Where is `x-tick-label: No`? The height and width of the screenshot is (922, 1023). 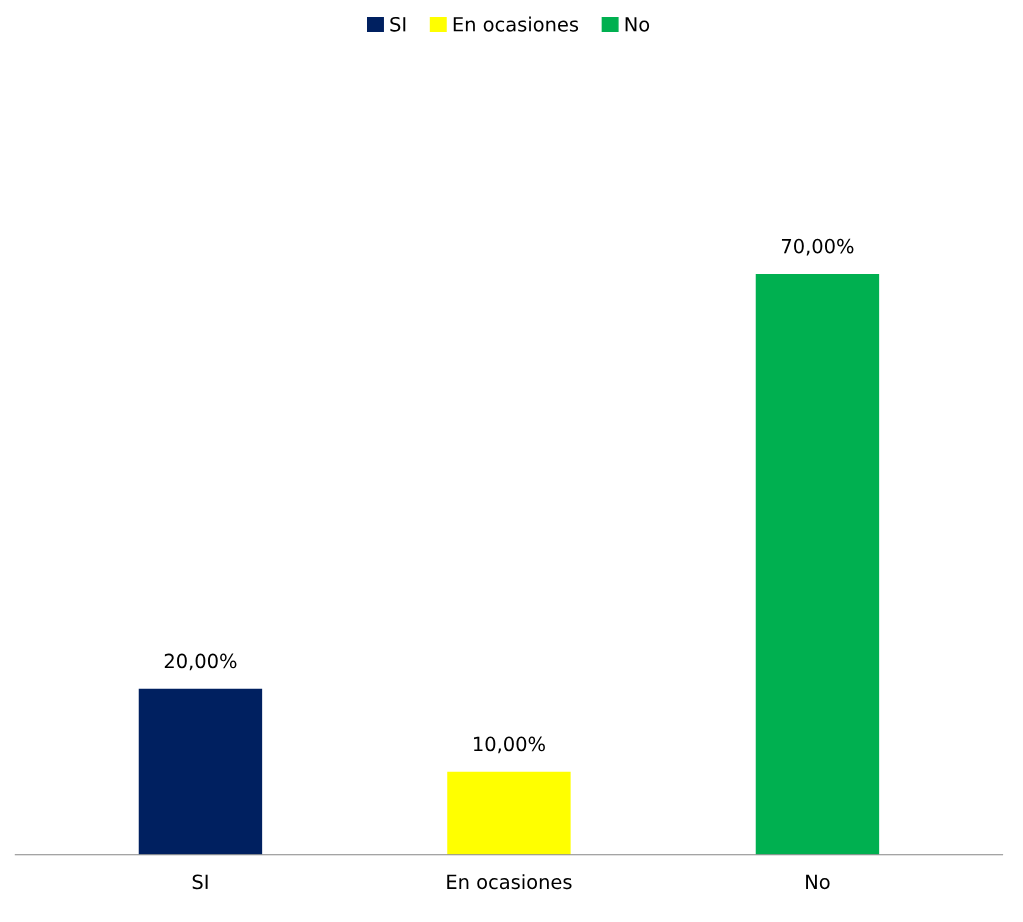 x-tick-label: No is located at coordinates (818, 882).